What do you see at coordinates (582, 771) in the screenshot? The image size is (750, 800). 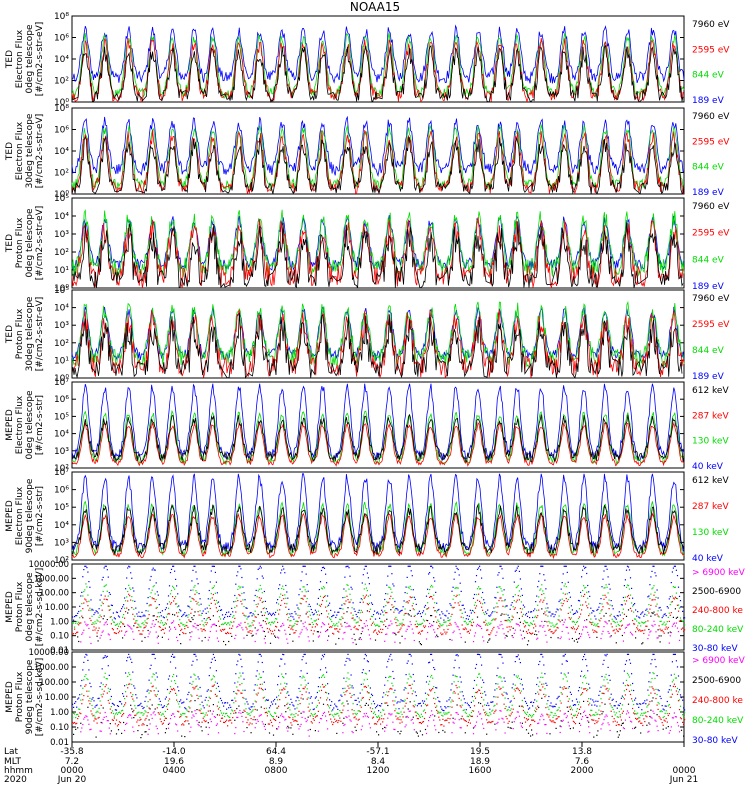 I see `x-tick-label: 2000` at bounding box center [582, 771].